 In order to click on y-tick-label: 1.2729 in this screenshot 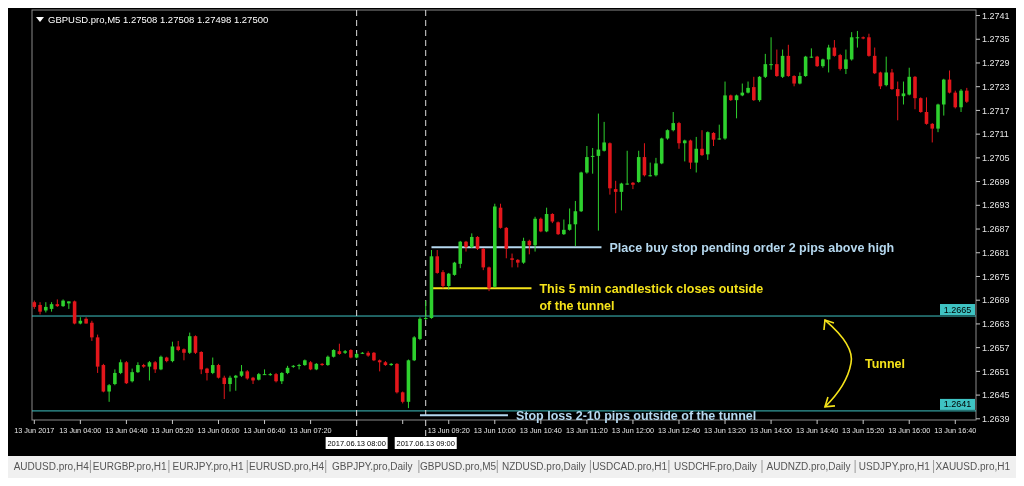, I will do `click(996, 63)`.